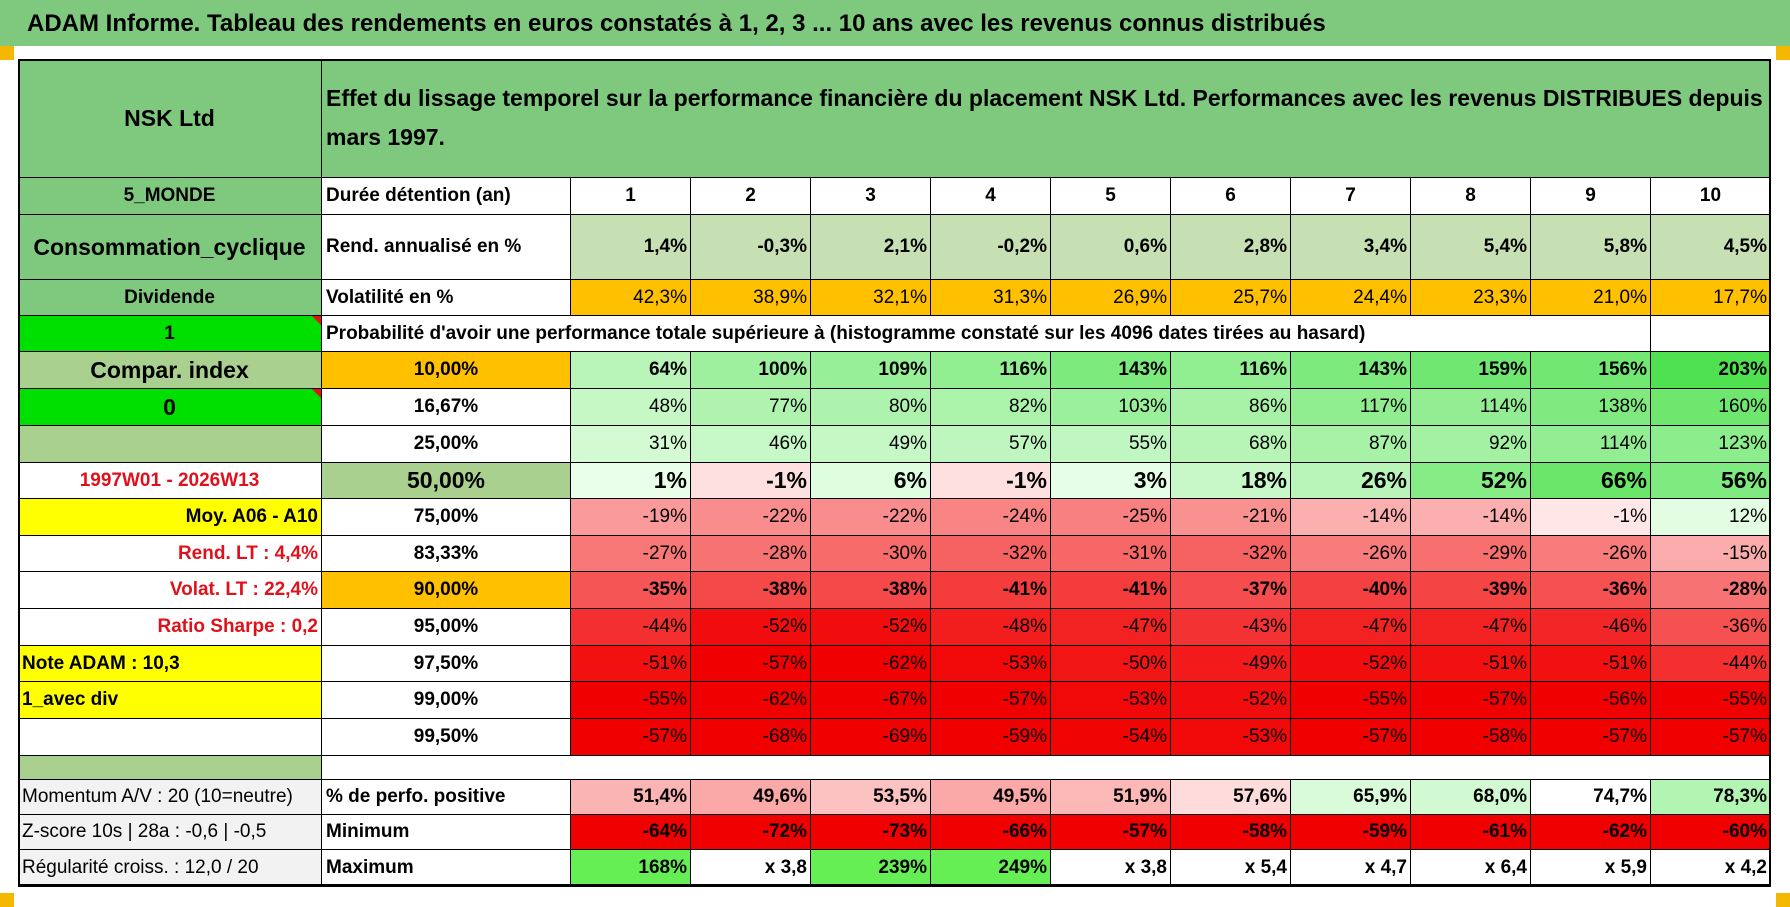  What do you see at coordinates (751, 554) in the screenshot?
I see `quantile-value: -28%` at bounding box center [751, 554].